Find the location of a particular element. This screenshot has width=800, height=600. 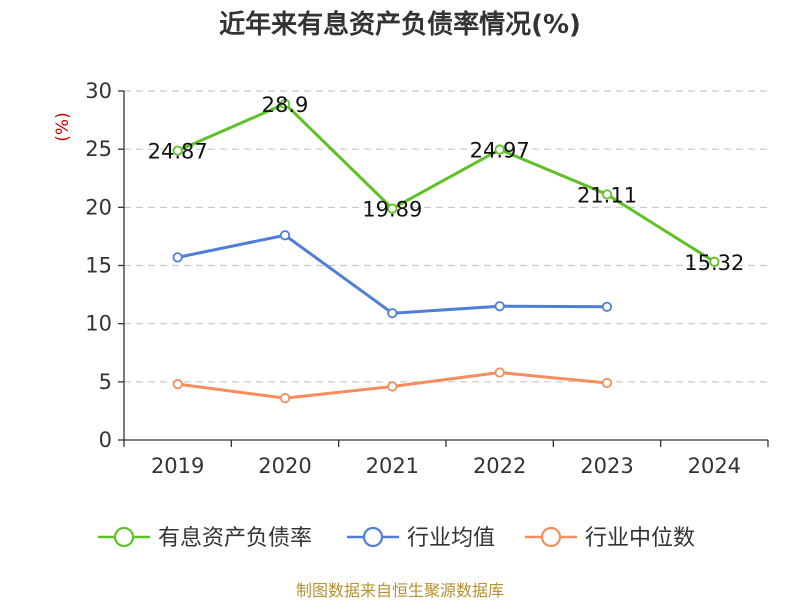

y-tick-label: 0 is located at coordinates (105, 440).